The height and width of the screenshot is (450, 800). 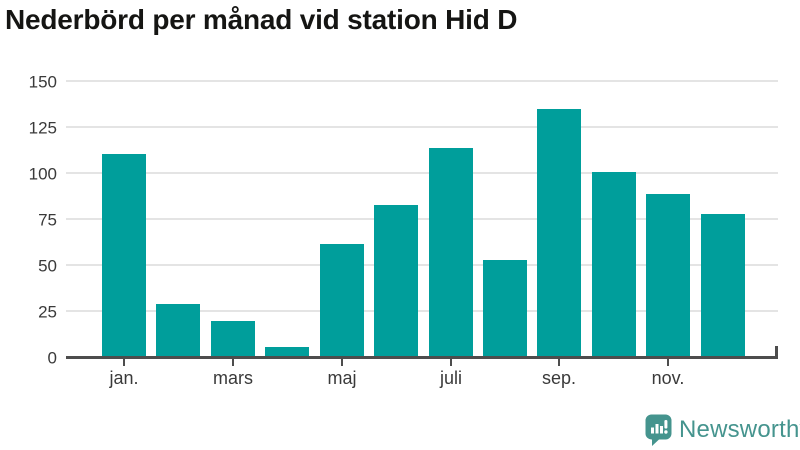 I want to click on x-axis-tick-jan, so click(x=124, y=362).